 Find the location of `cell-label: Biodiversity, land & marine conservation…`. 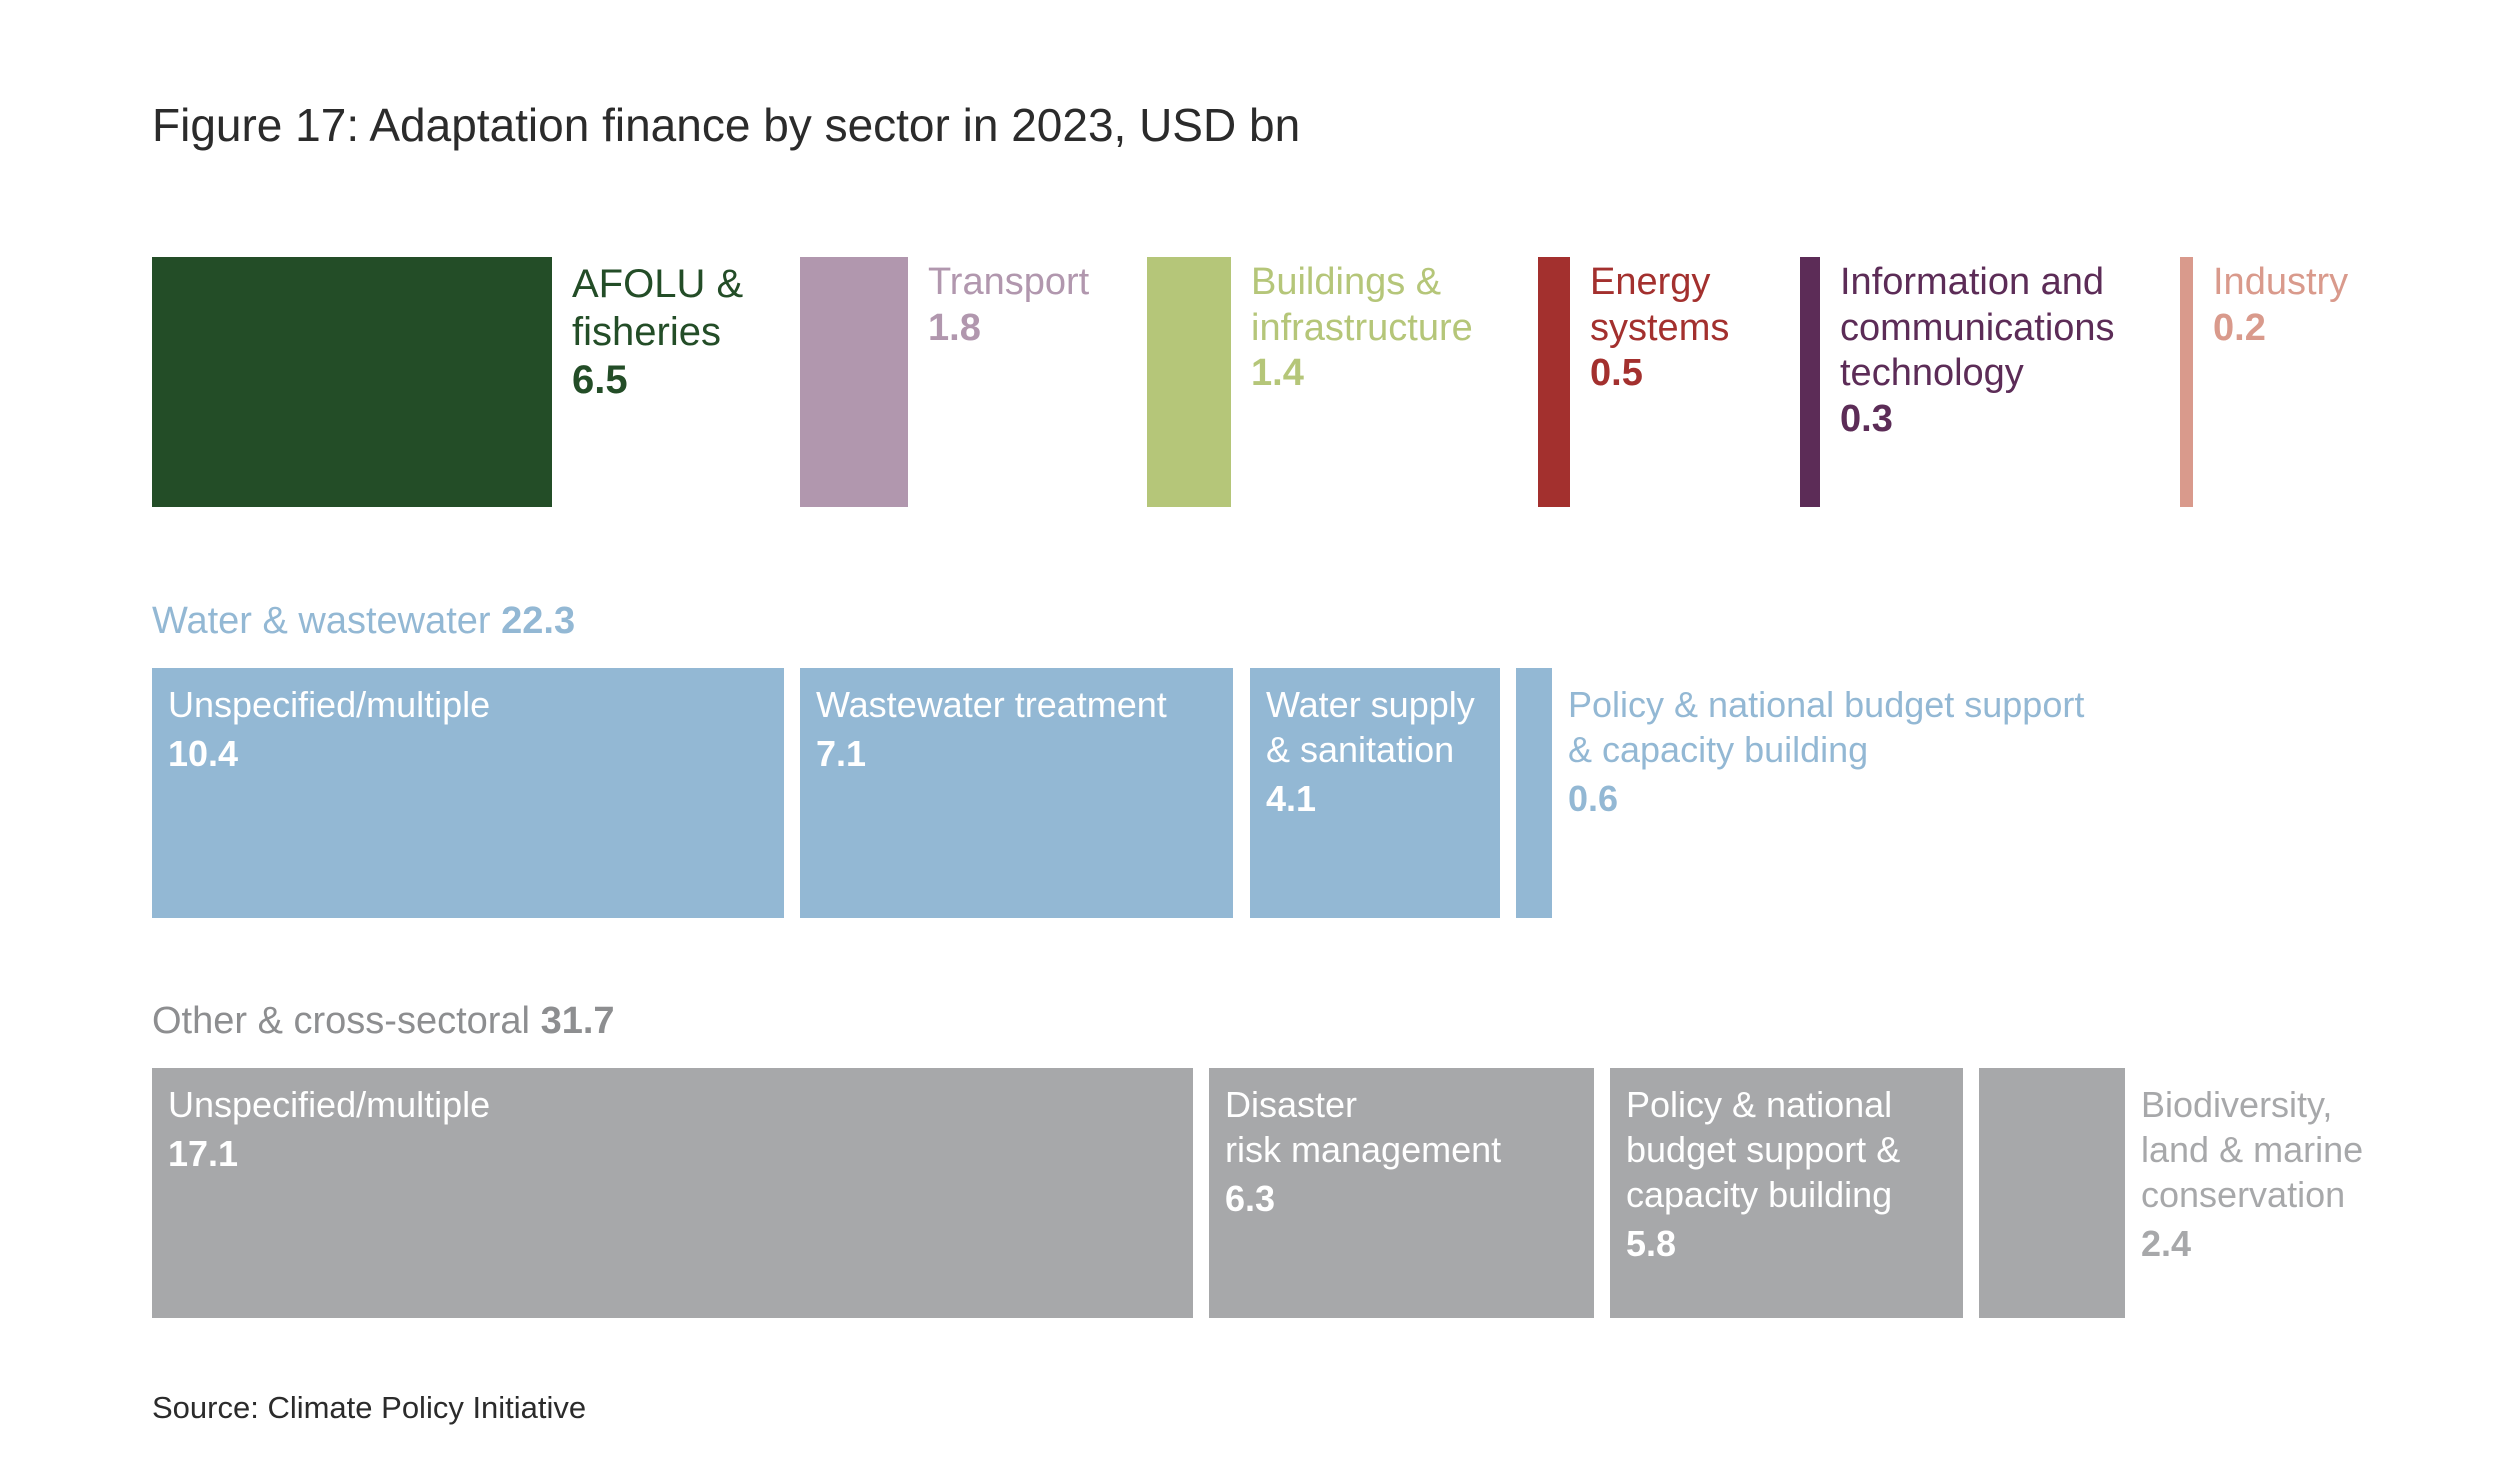

cell-label: Biodiversity, land & marine conservation… is located at coordinates (2252, 1174).